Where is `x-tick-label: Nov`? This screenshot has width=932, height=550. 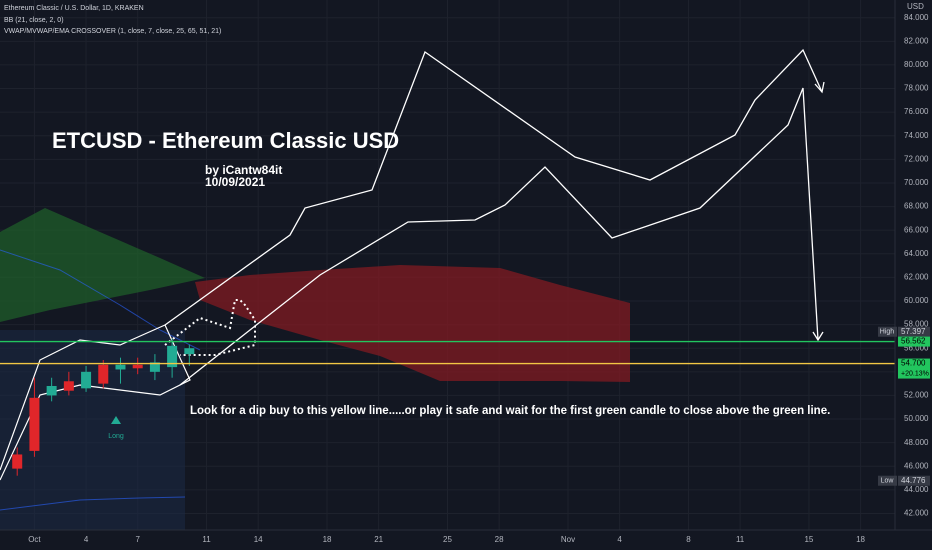 x-tick-label: Nov is located at coordinates (568, 539).